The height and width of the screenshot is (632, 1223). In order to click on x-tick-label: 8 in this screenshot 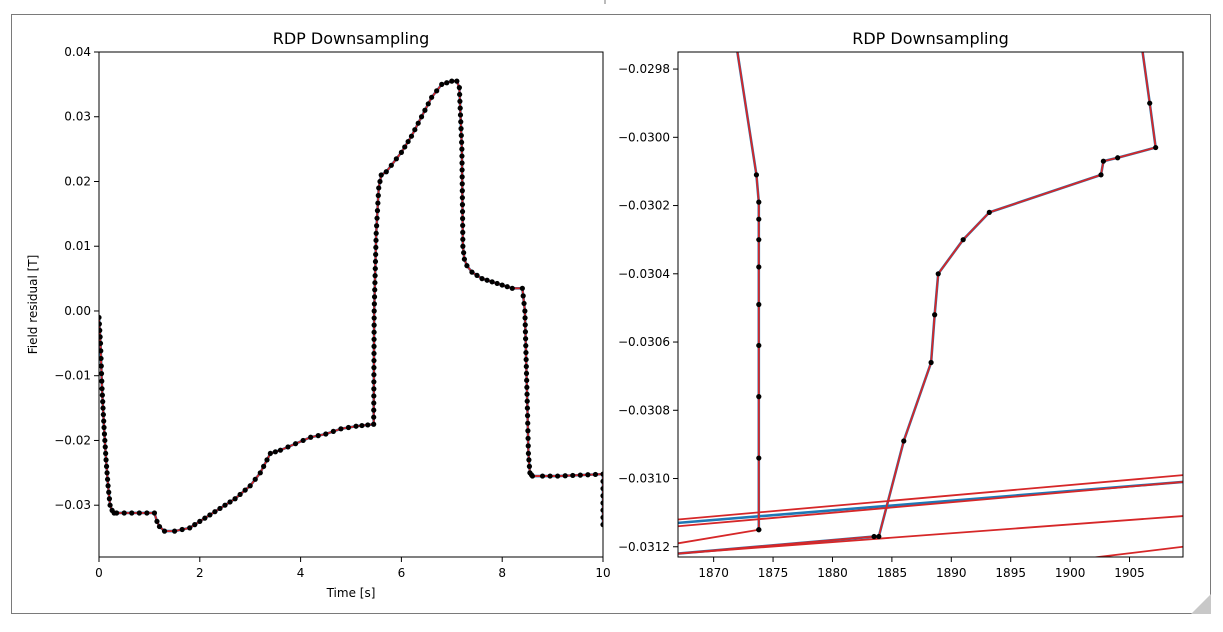, I will do `click(502, 573)`.